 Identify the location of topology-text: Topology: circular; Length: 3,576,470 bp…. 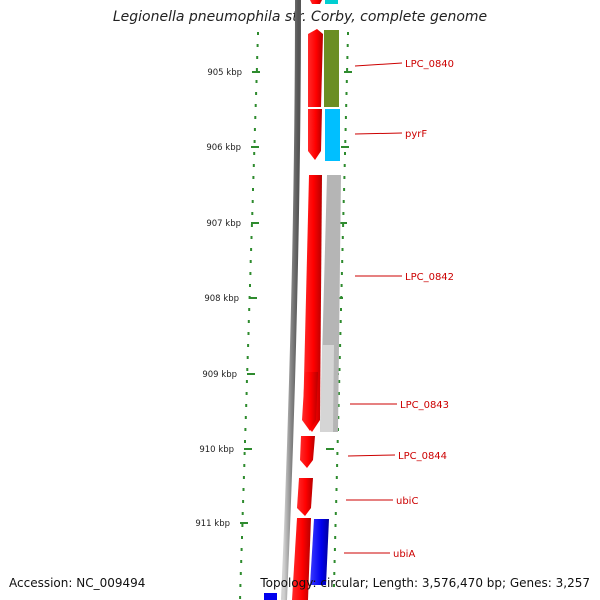
(425, 583).